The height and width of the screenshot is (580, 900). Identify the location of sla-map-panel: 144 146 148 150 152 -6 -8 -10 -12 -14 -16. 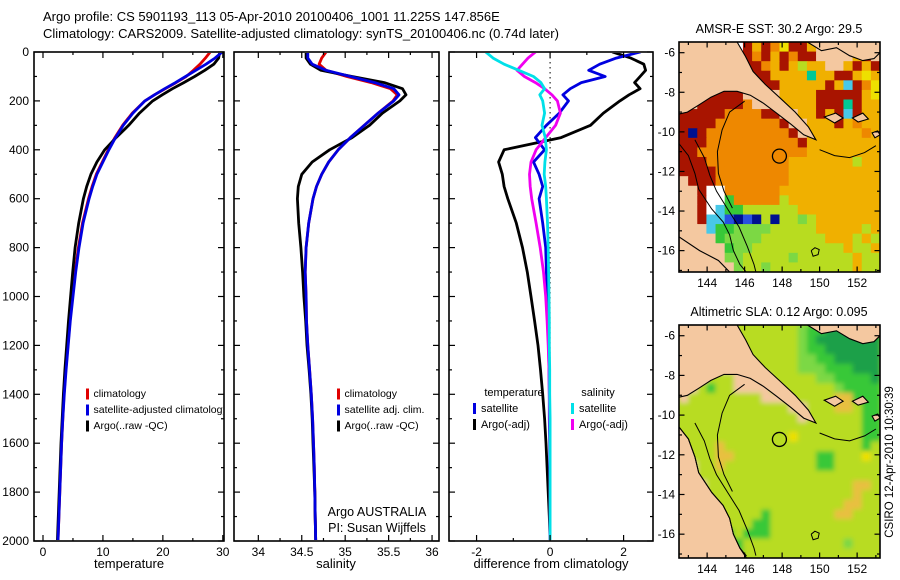
(769, 450).